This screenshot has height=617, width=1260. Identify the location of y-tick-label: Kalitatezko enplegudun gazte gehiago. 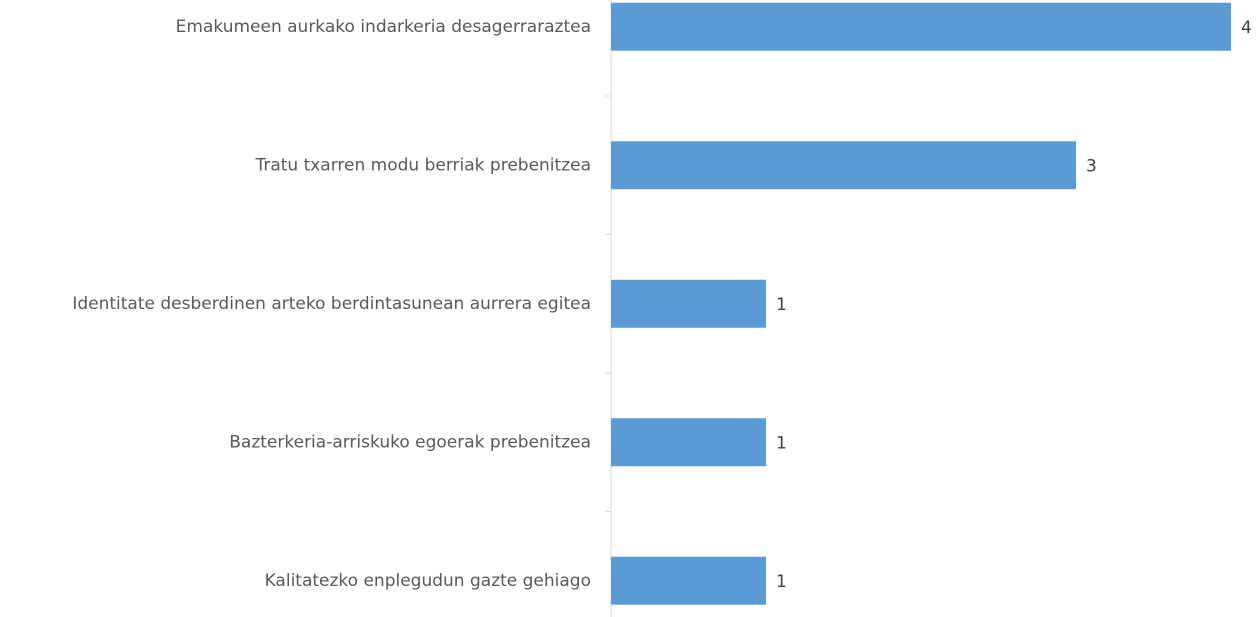
(428, 581).